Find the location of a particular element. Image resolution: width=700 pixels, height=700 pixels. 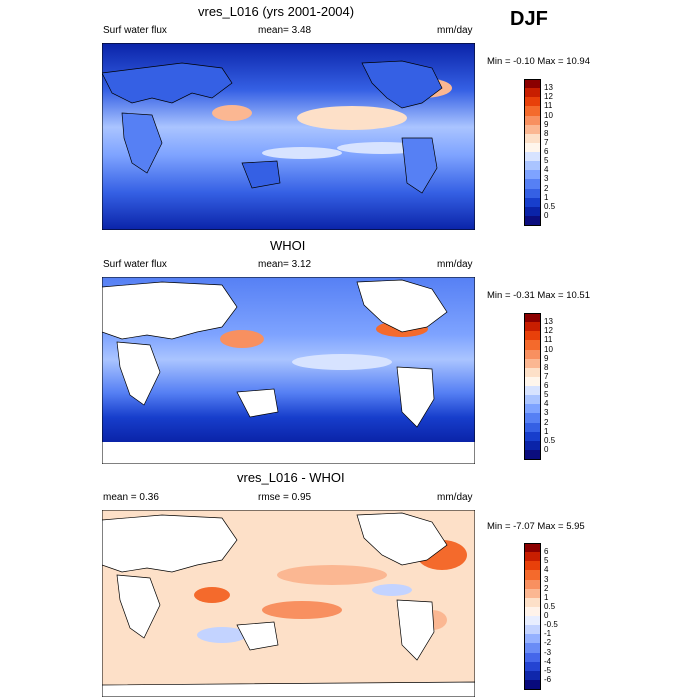

colorbar-tick-label: -3 is located at coordinates (548, 652).